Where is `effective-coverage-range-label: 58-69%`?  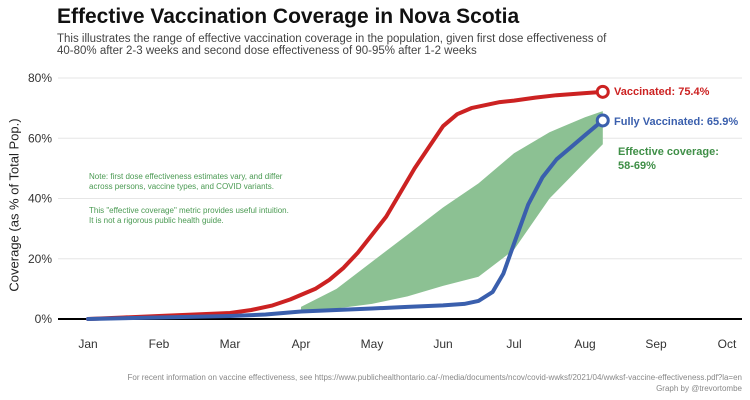 effective-coverage-range-label: 58-69% is located at coordinates (637, 166).